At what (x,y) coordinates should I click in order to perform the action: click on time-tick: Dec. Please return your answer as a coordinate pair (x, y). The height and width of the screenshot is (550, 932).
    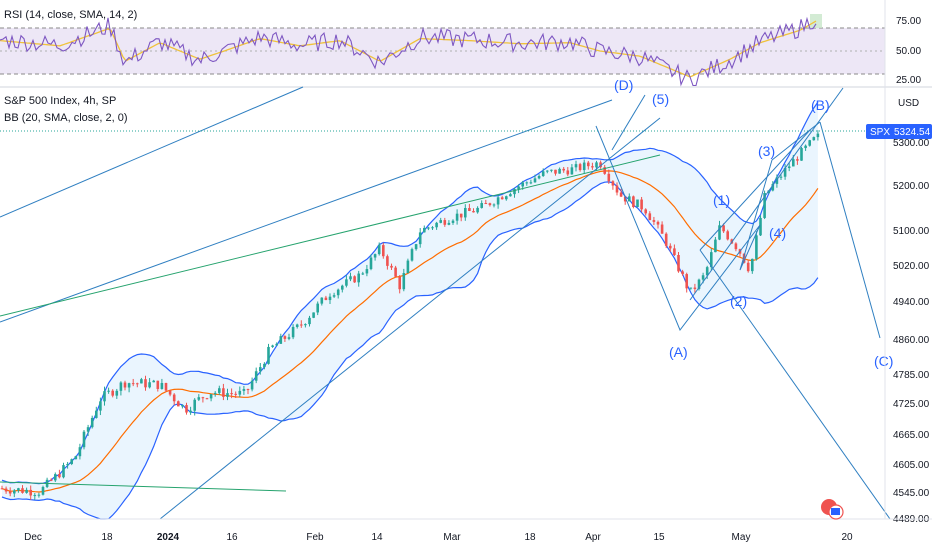
    Looking at the image, I should click on (33, 537).